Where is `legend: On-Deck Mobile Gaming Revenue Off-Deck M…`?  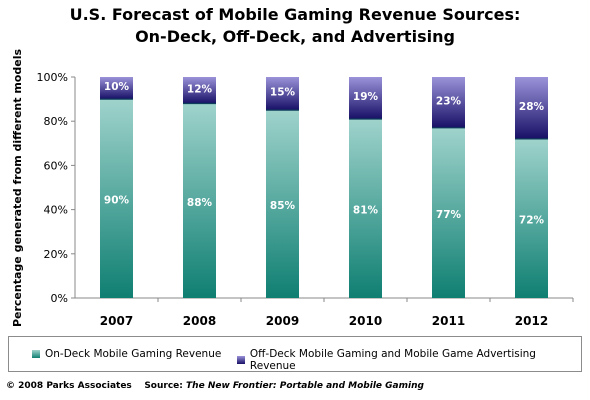 legend: On-Deck Mobile Gaming Revenue Off-Deck M… is located at coordinates (295, 354).